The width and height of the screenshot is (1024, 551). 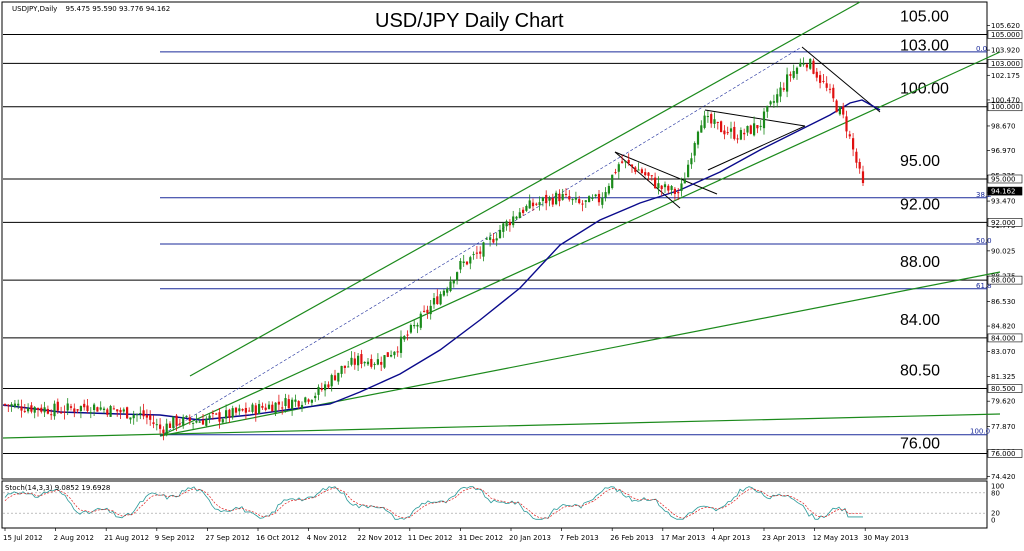 I want to click on level-label: 80.50, so click(x=920, y=370).